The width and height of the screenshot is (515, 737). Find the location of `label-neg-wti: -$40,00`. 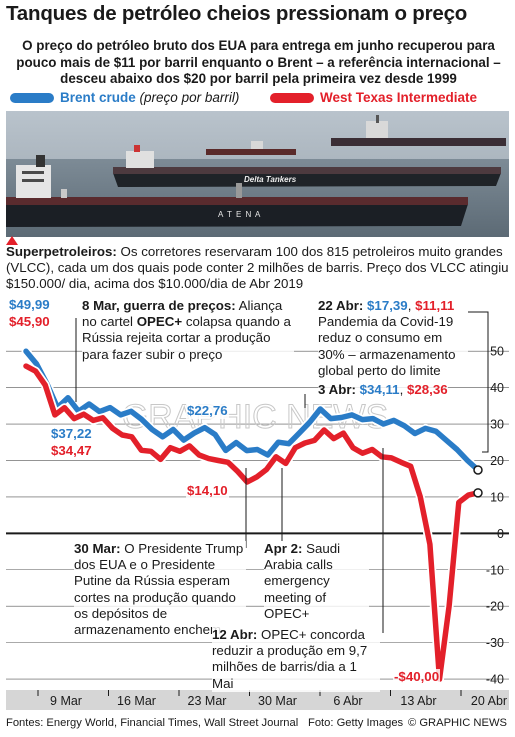

label-neg-wti: -$40,00 is located at coordinates (417, 677).